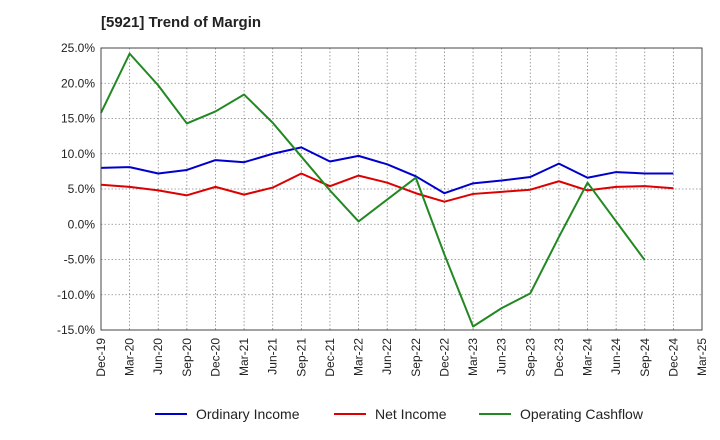  What do you see at coordinates (416, 357) in the screenshot?
I see `x-tick-label: Sep-22` at bounding box center [416, 357].